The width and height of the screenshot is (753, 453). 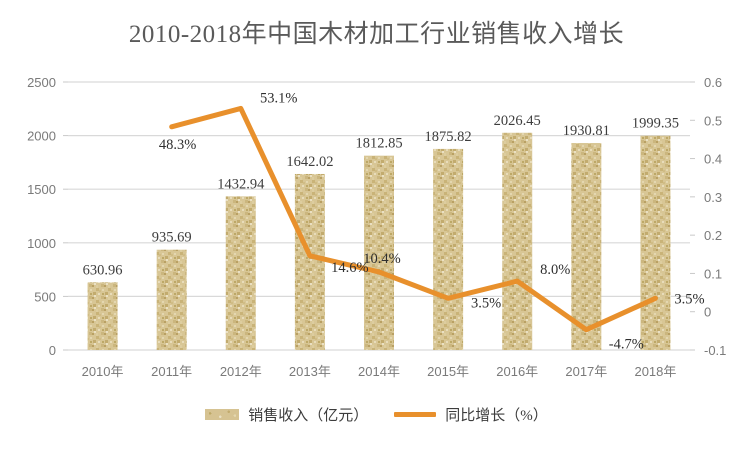 What do you see at coordinates (378, 144) in the screenshot?
I see `bar-value-label: 1812.85` at bounding box center [378, 144].